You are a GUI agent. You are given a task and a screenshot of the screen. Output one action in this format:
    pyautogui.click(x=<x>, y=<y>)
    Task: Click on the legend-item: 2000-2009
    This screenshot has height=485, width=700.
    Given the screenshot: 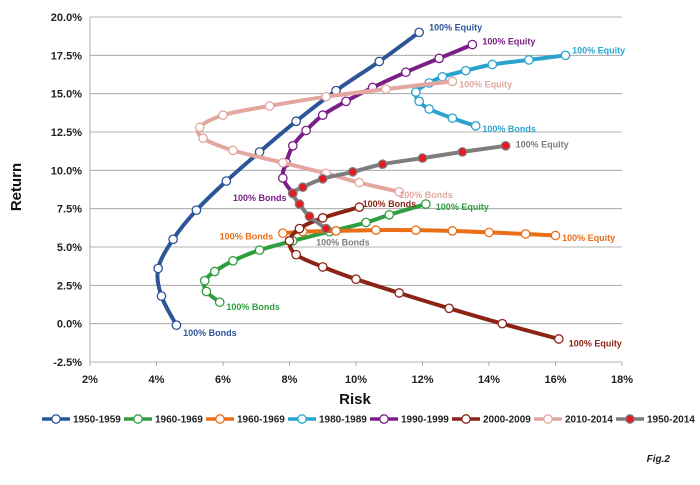 What is the action you would take?
    pyautogui.click(x=491, y=420)
    